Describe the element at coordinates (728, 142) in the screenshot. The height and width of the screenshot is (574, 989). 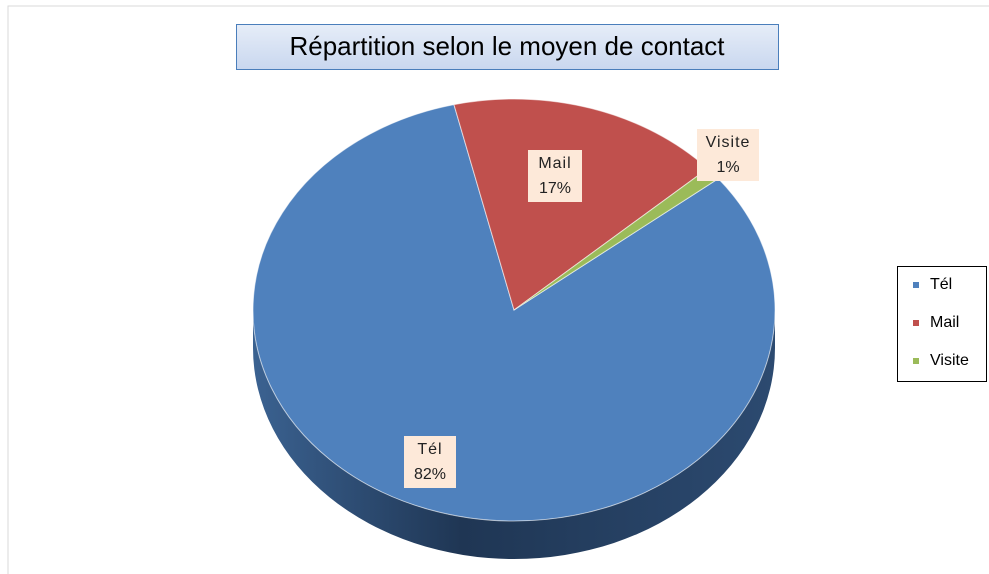
I see `data-label-category: Visite` at that location.